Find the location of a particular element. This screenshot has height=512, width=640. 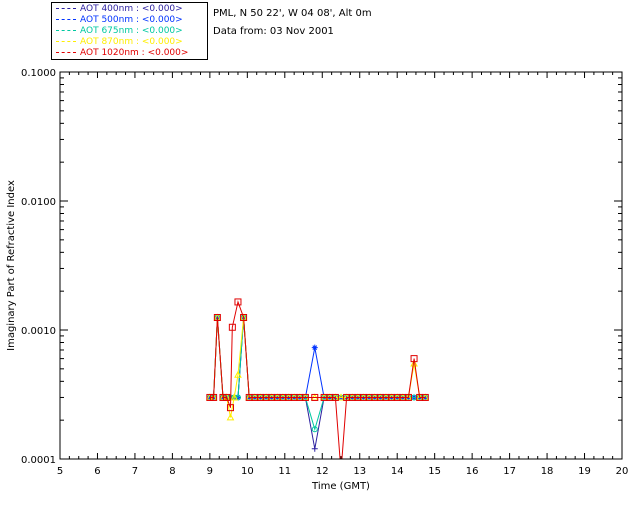

legend-item-500nm: AOT 500nm : <0.000> is located at coordinates (119, 20).